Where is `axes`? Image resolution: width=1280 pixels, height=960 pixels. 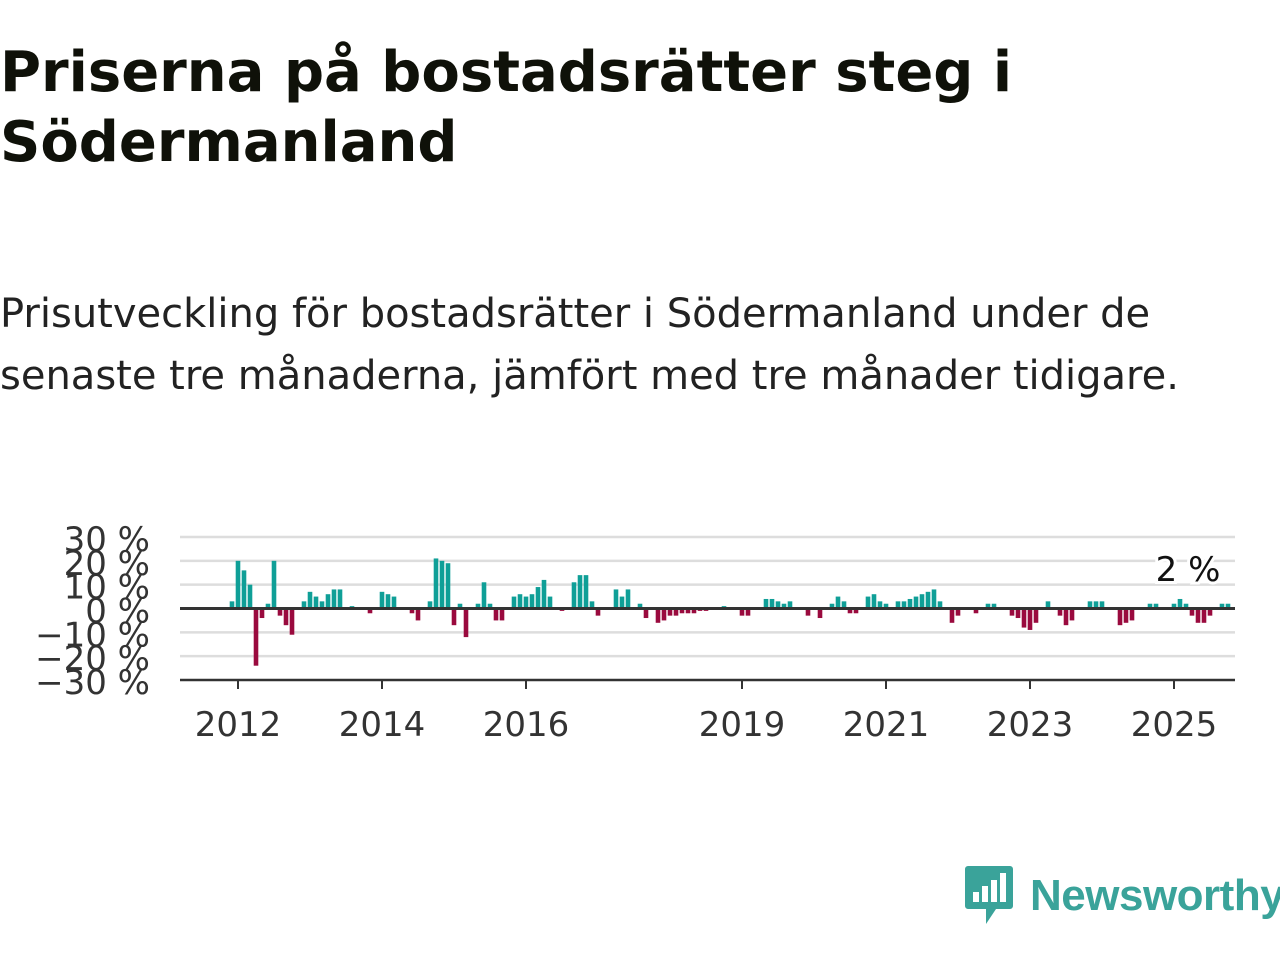
axes is located at coordinates (707, 644).